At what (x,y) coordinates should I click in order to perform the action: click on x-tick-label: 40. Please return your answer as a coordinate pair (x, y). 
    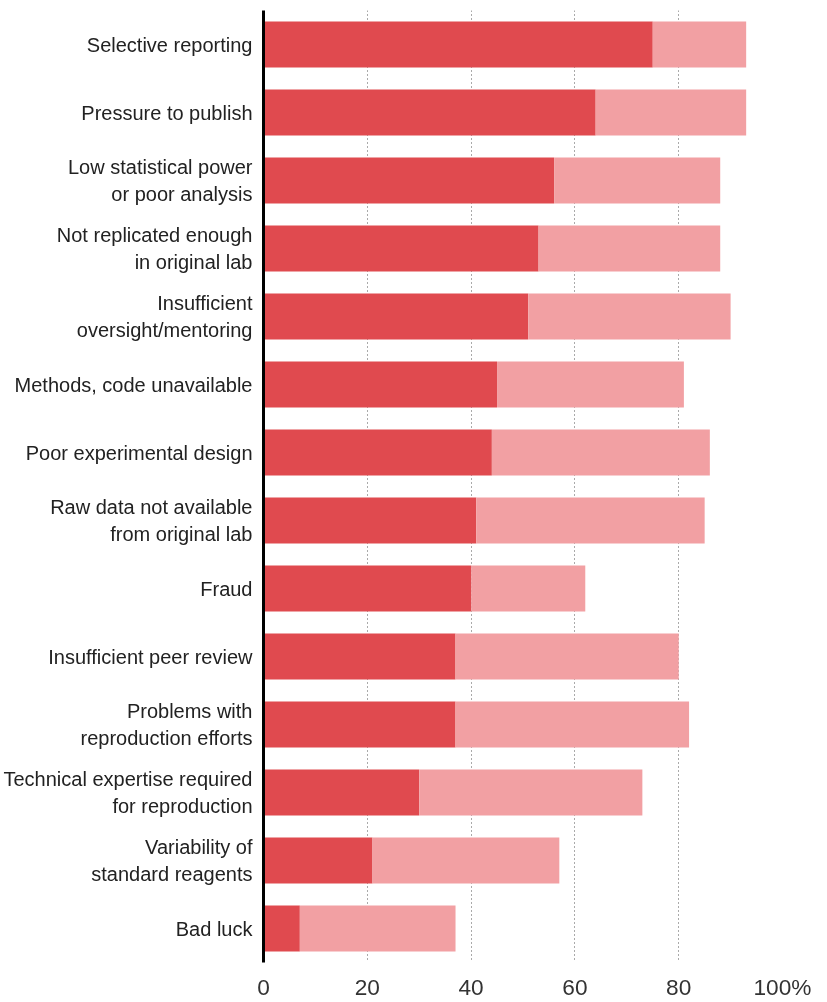
    Looking at the image, I should click on (471, 986).